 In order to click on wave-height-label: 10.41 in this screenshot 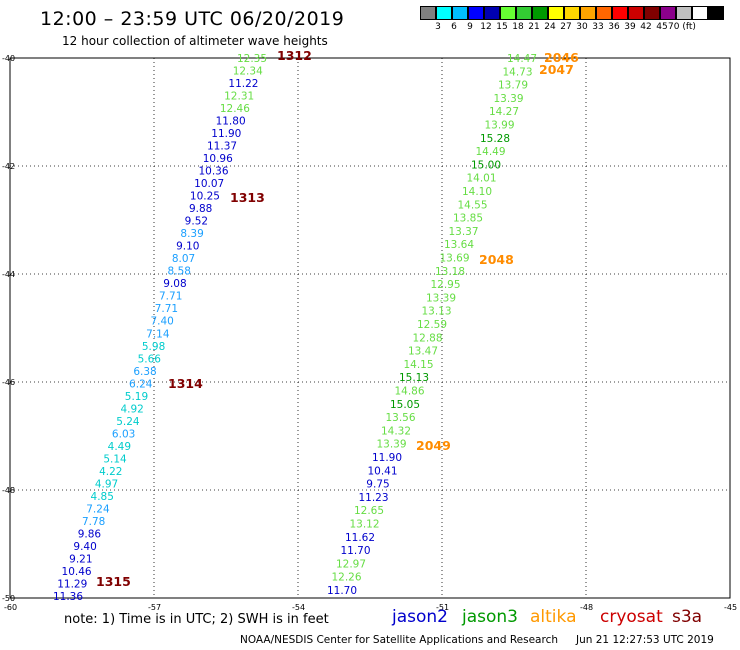, I will do `click(382, 471)`.